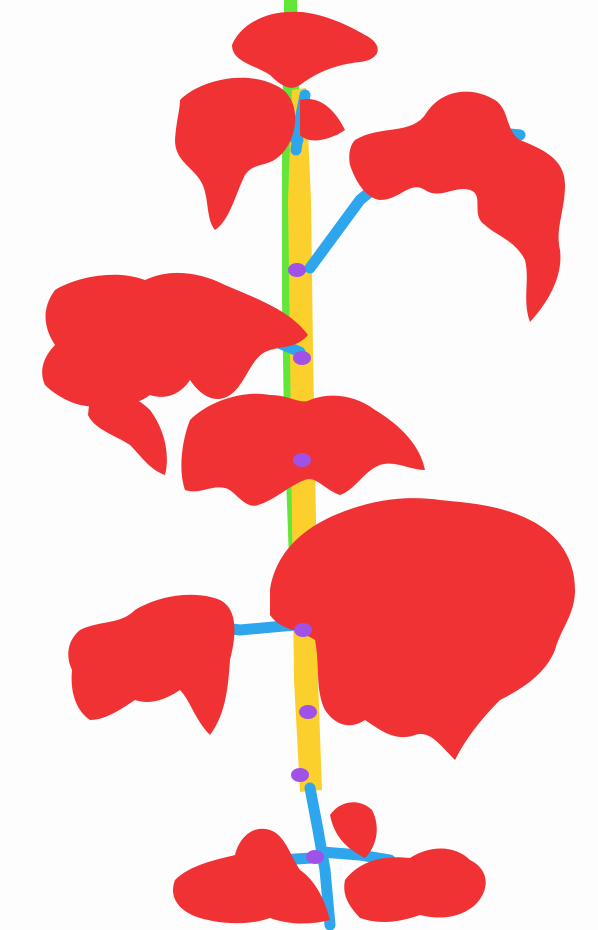  What do you see at coordinates (251, 876) in the screenshot?
I see `leaf-base` at bounding box center [251, 876].